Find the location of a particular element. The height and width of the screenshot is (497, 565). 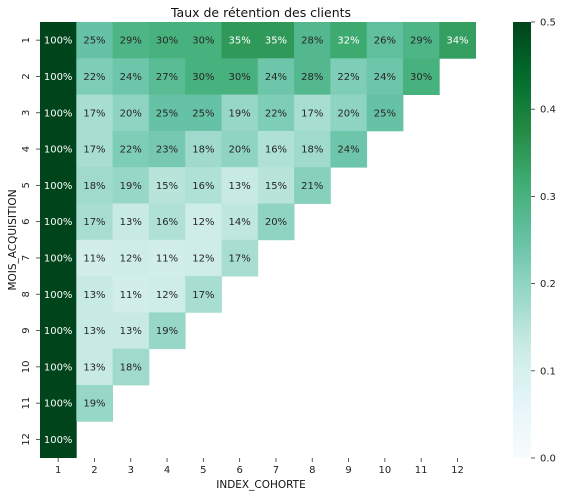

x-tick-label: 8 is located at coordinates (312, 470).